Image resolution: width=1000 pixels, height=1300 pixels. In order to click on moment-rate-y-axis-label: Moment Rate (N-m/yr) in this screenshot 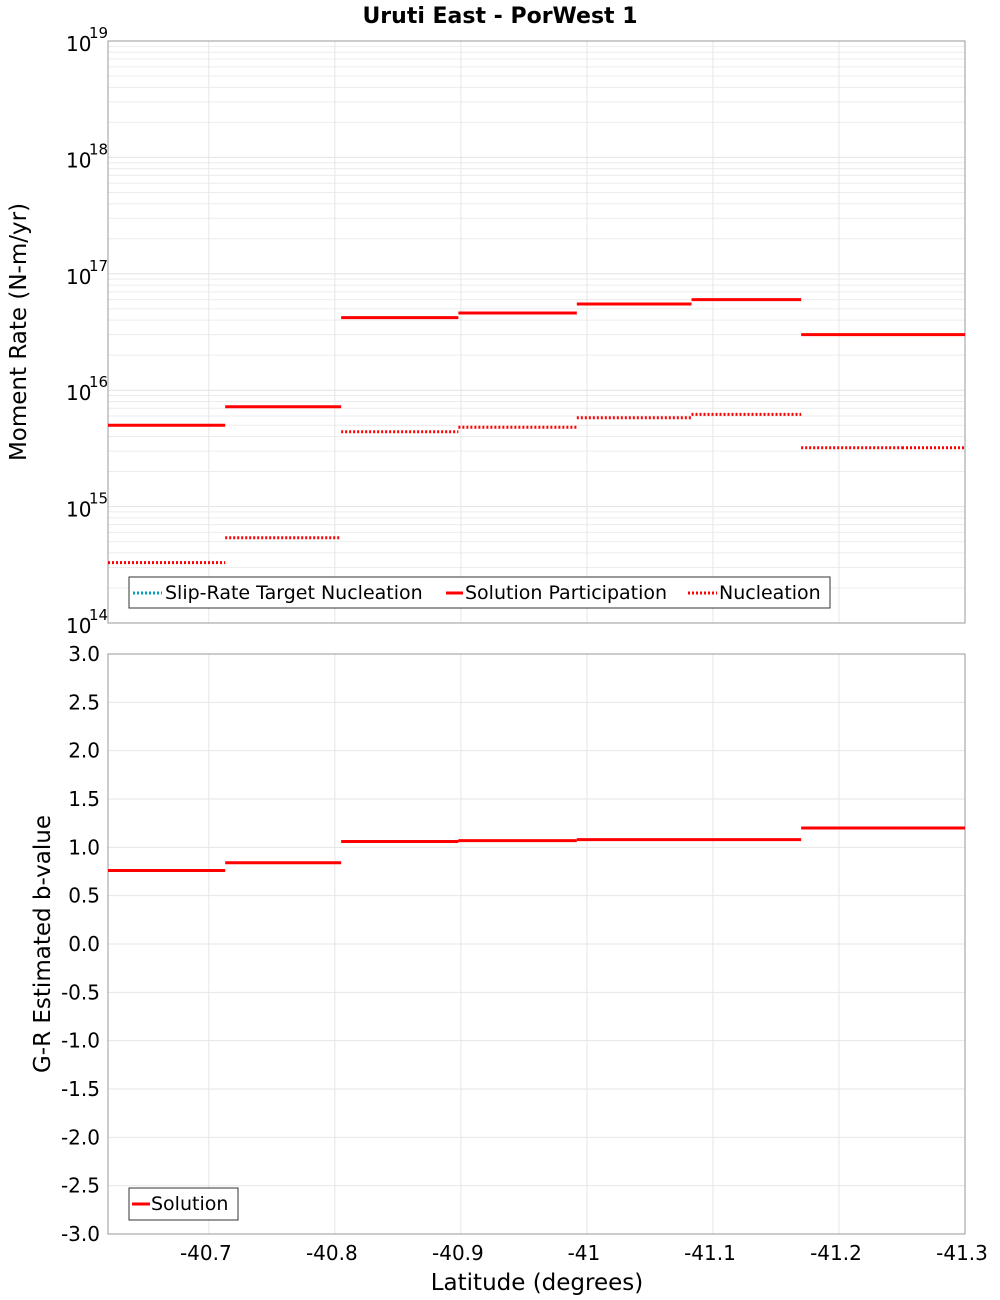, I will do `click(19, 332)`.